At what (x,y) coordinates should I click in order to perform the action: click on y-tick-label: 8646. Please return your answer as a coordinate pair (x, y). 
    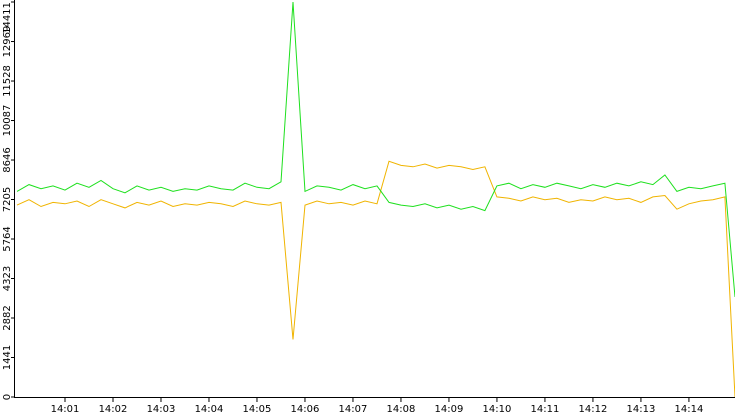
    Looking at the image, I should click on (7, 159).